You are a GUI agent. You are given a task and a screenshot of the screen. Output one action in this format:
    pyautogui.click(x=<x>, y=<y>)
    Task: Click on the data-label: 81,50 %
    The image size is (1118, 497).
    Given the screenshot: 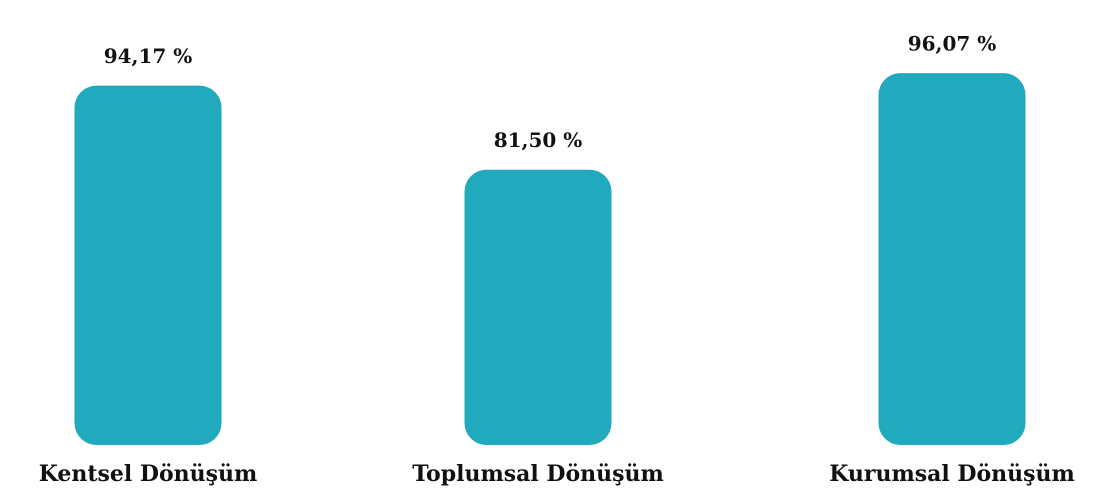 What is the action you would take?
    pyautogui.click(x=538, y=140)
    